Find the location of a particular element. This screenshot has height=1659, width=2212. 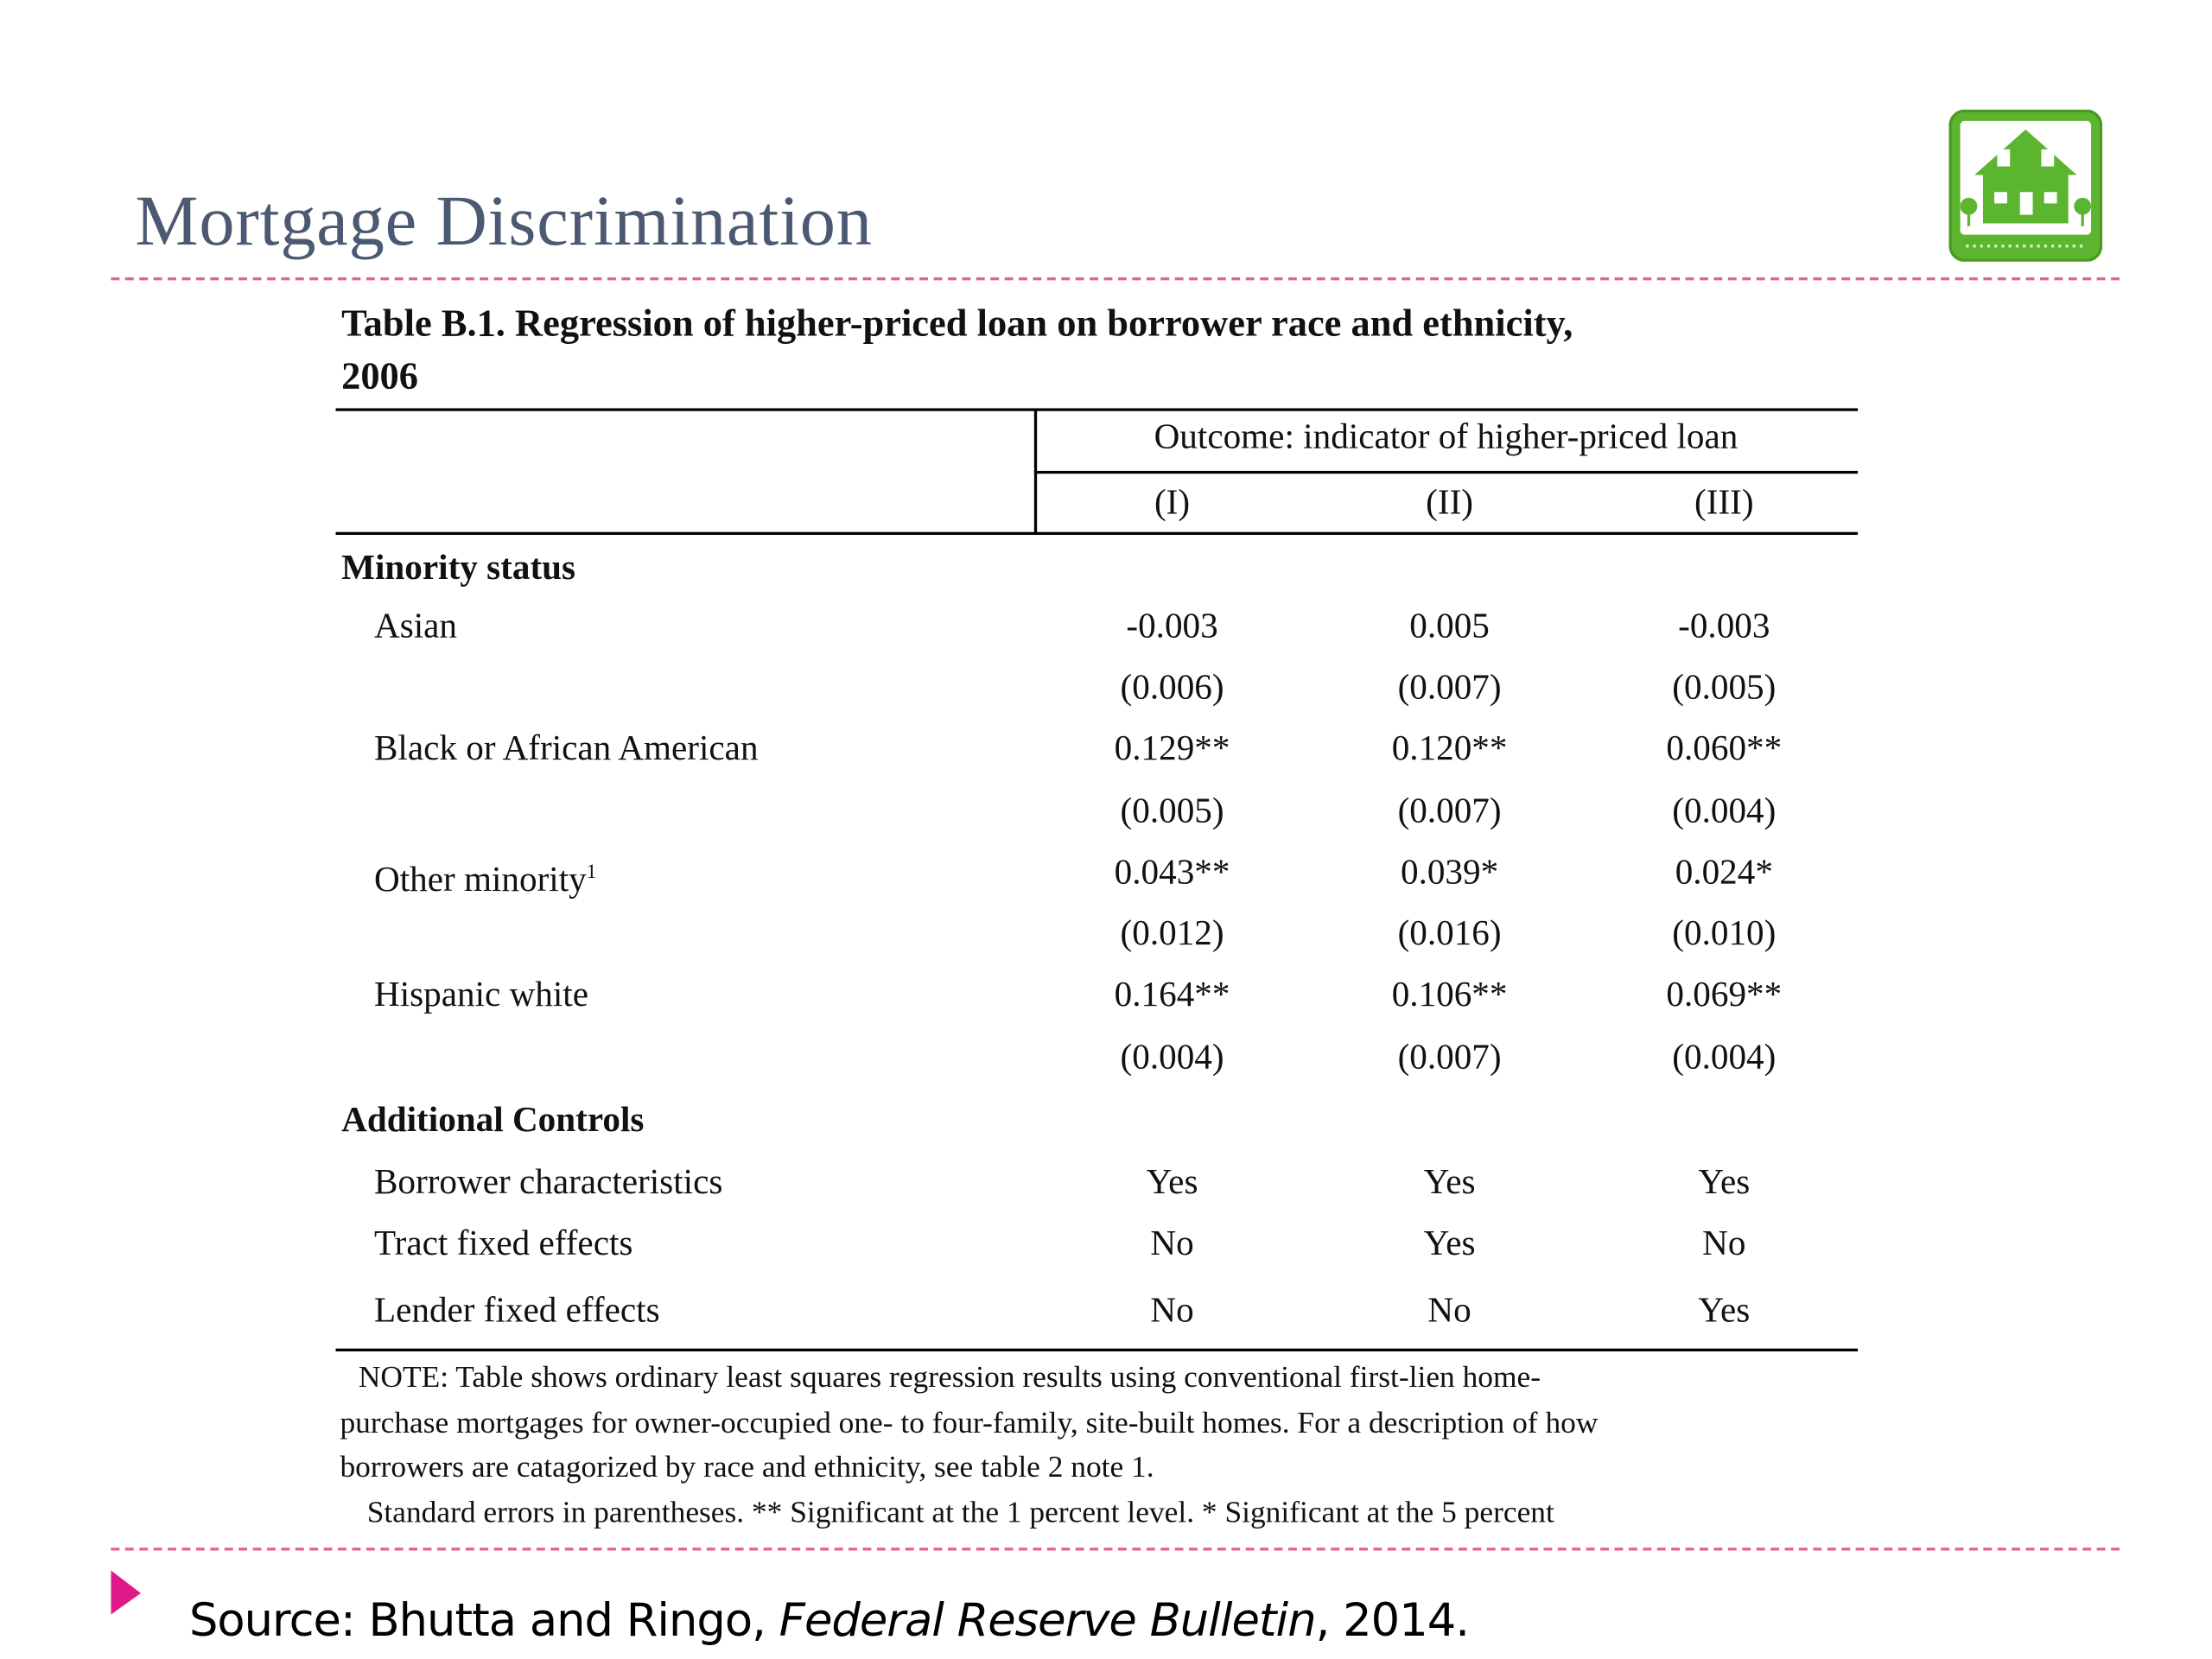

column-group-header: Outcome: indicator of higher-priced loan is located at coordinates (1446, 437).